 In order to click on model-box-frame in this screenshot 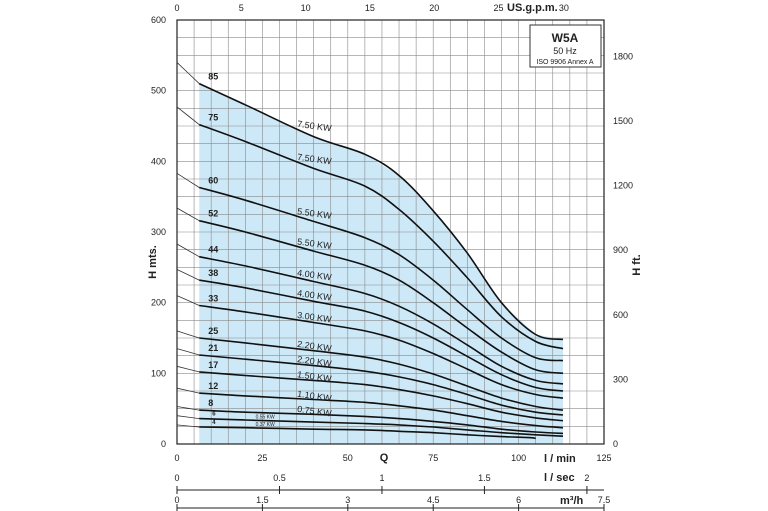, I will do `click(565, 46)`.